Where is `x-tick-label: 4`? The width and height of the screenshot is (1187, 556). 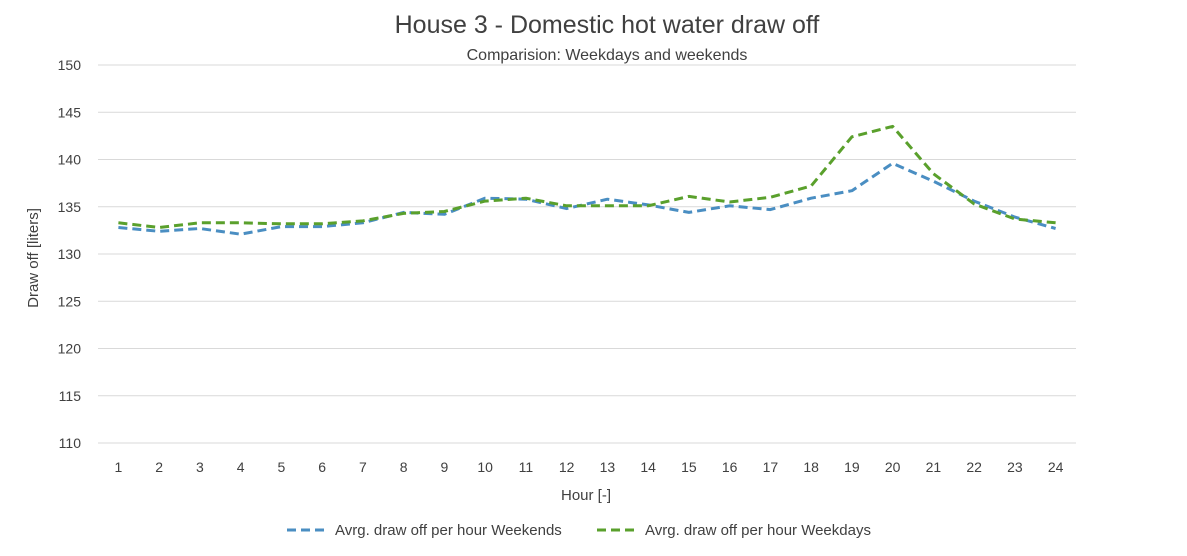 x-tick-label: 4 is located at coordinates (241, 467).